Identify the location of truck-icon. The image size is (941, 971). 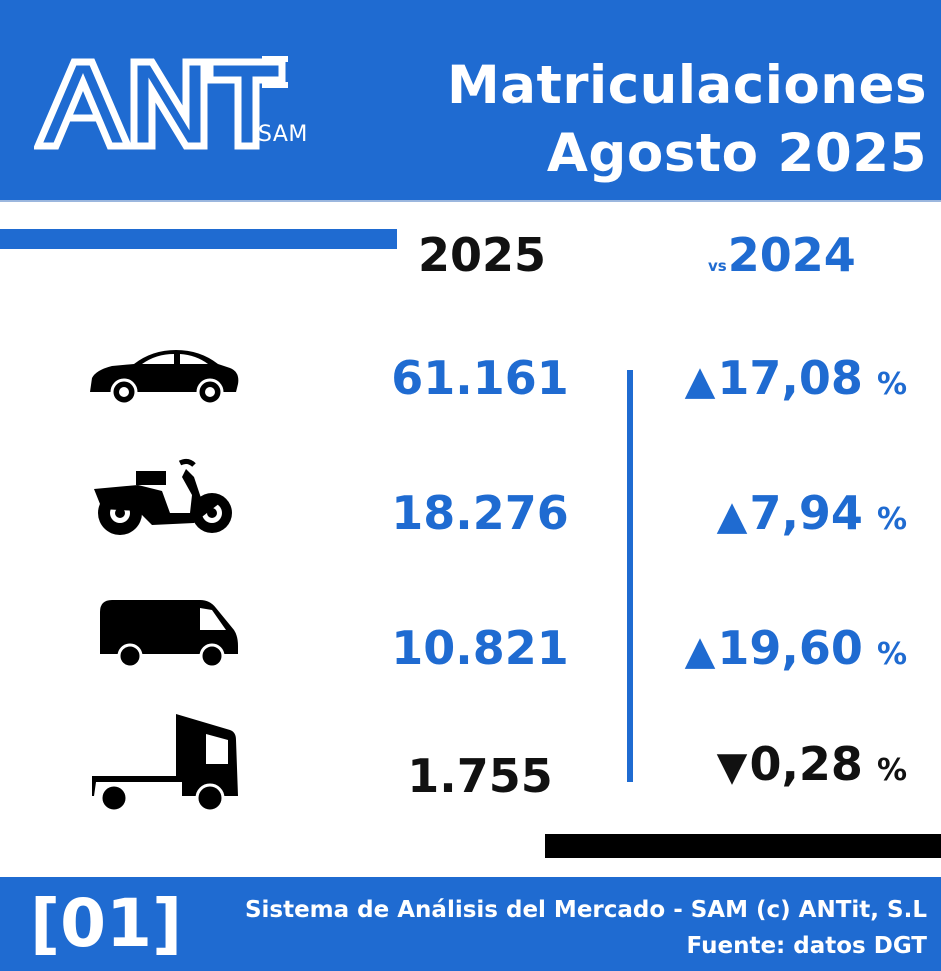
(165, 763).